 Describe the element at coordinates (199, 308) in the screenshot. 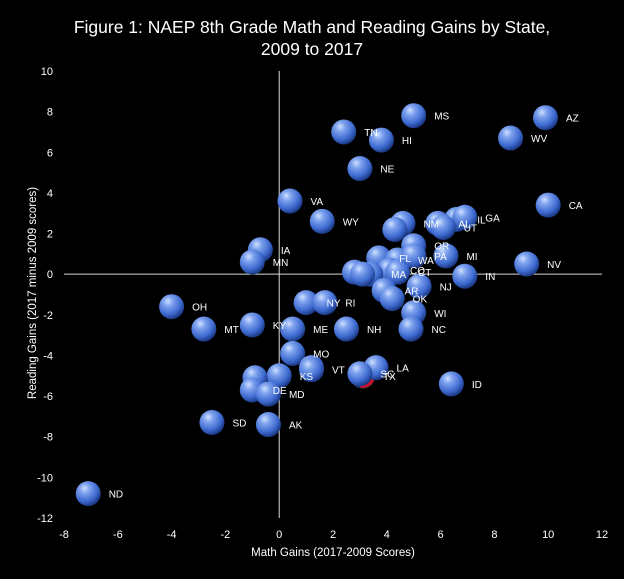

I see `state-label: OH` at that location.